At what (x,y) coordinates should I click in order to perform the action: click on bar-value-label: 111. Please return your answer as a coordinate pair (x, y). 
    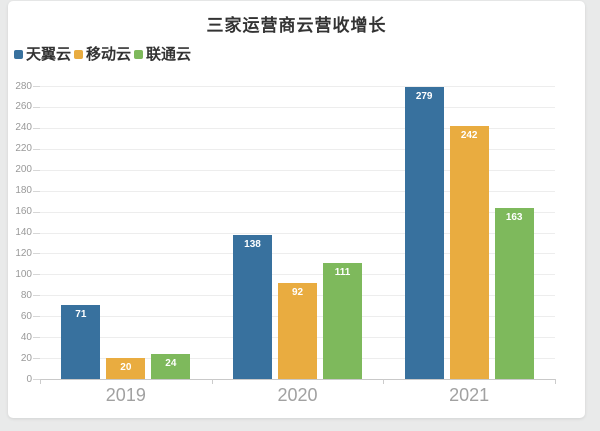
    Looking at the image, I should click on (342, 272).